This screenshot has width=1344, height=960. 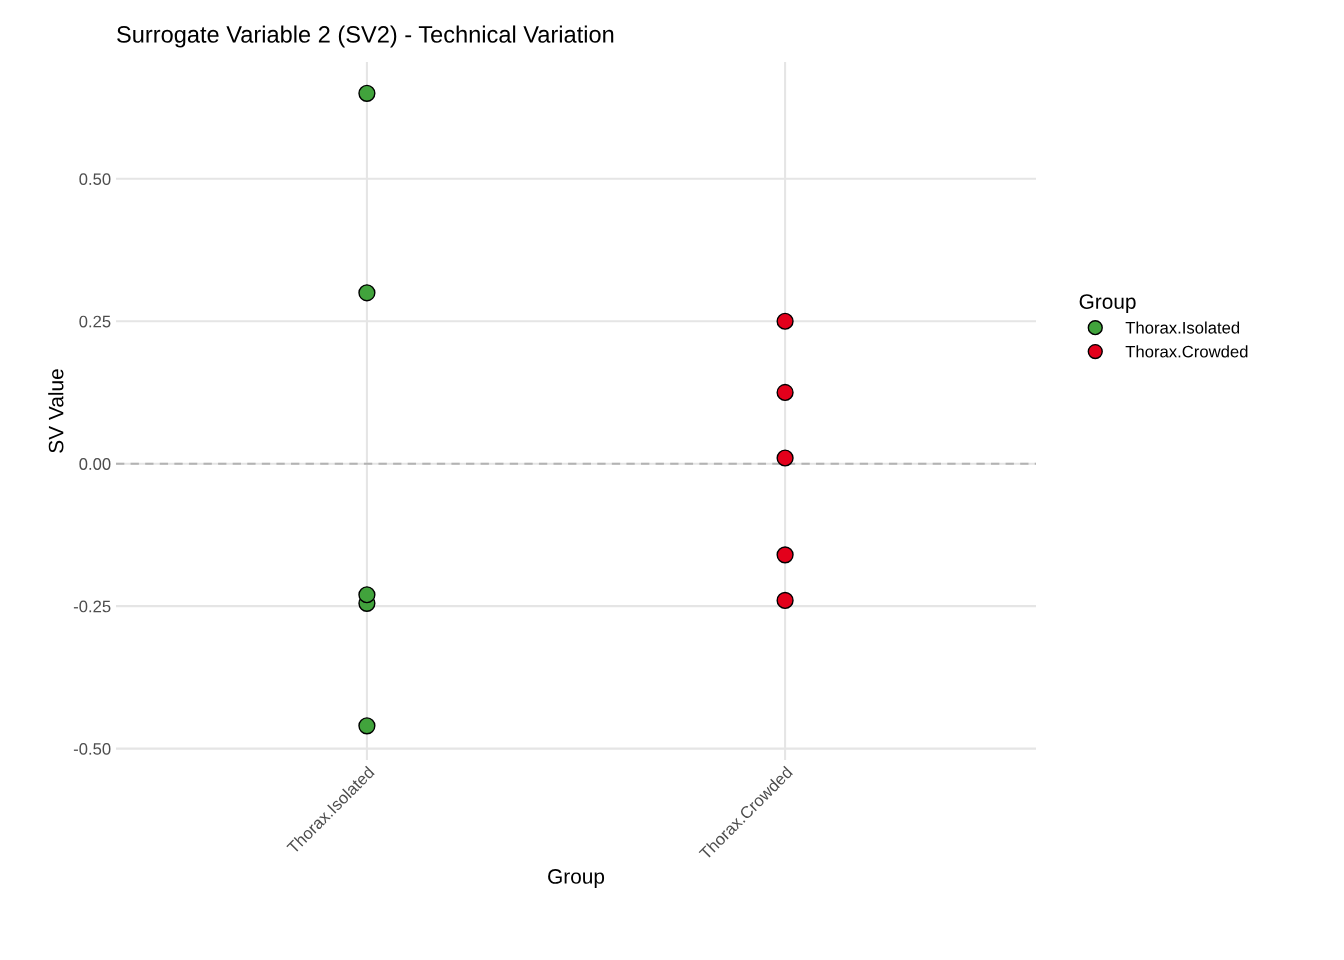 I want to click on legend-label: Thorax.Crowded, so click(x=1186, y=351).